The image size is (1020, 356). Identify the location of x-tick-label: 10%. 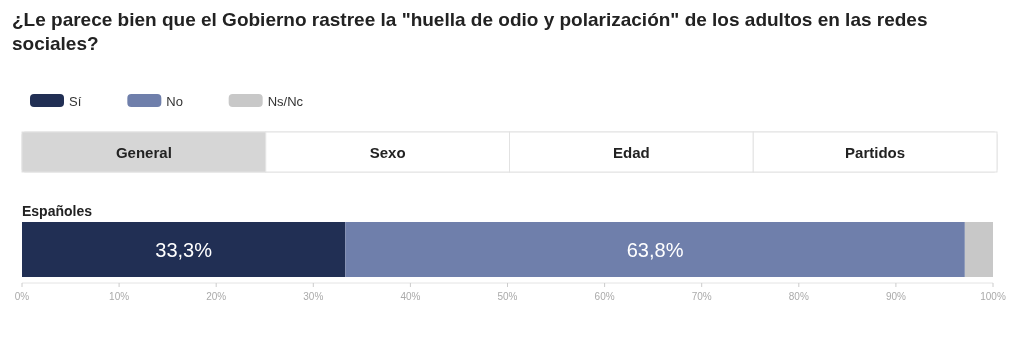
(119, 296).